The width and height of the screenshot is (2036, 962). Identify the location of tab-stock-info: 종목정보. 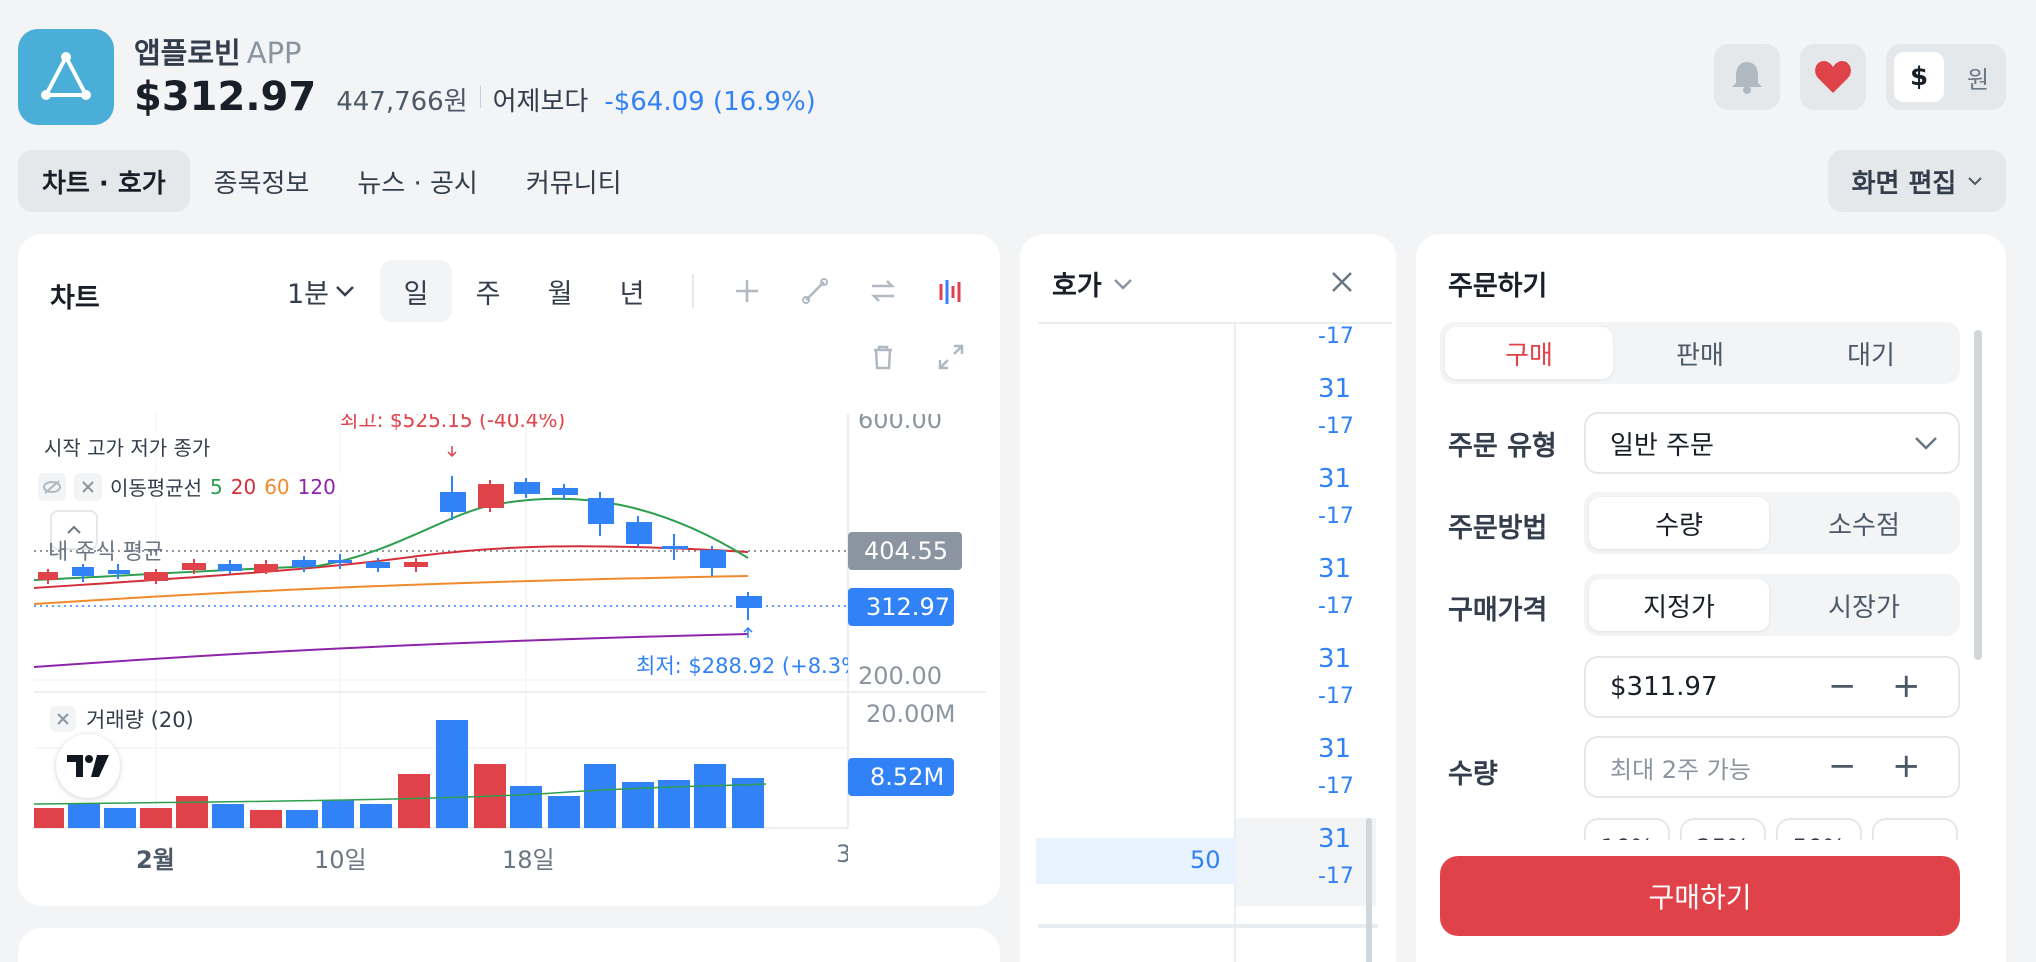
(261, 183).